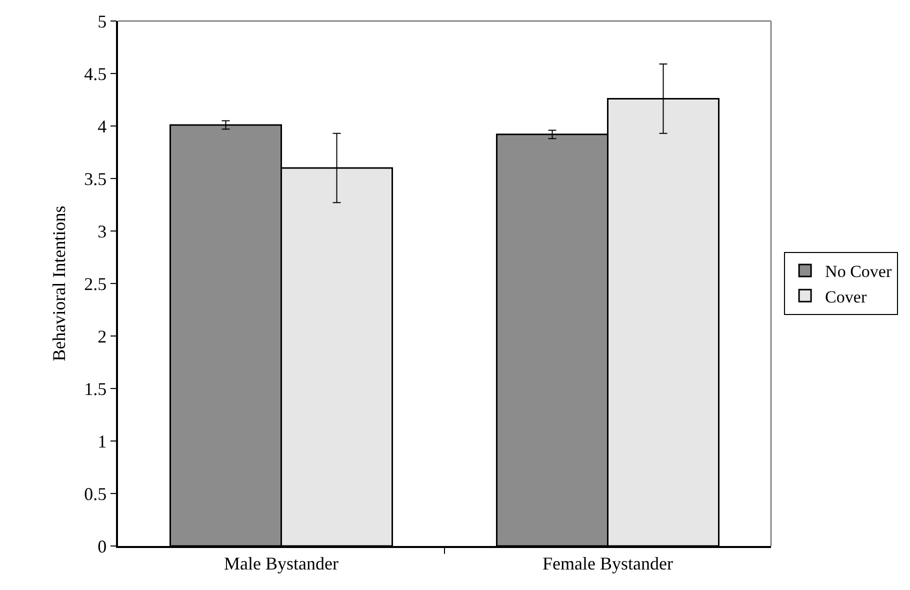 The width and height of the screenshot is (910, 590). I want to click on y-tick-label: 0, so click(102, 546).